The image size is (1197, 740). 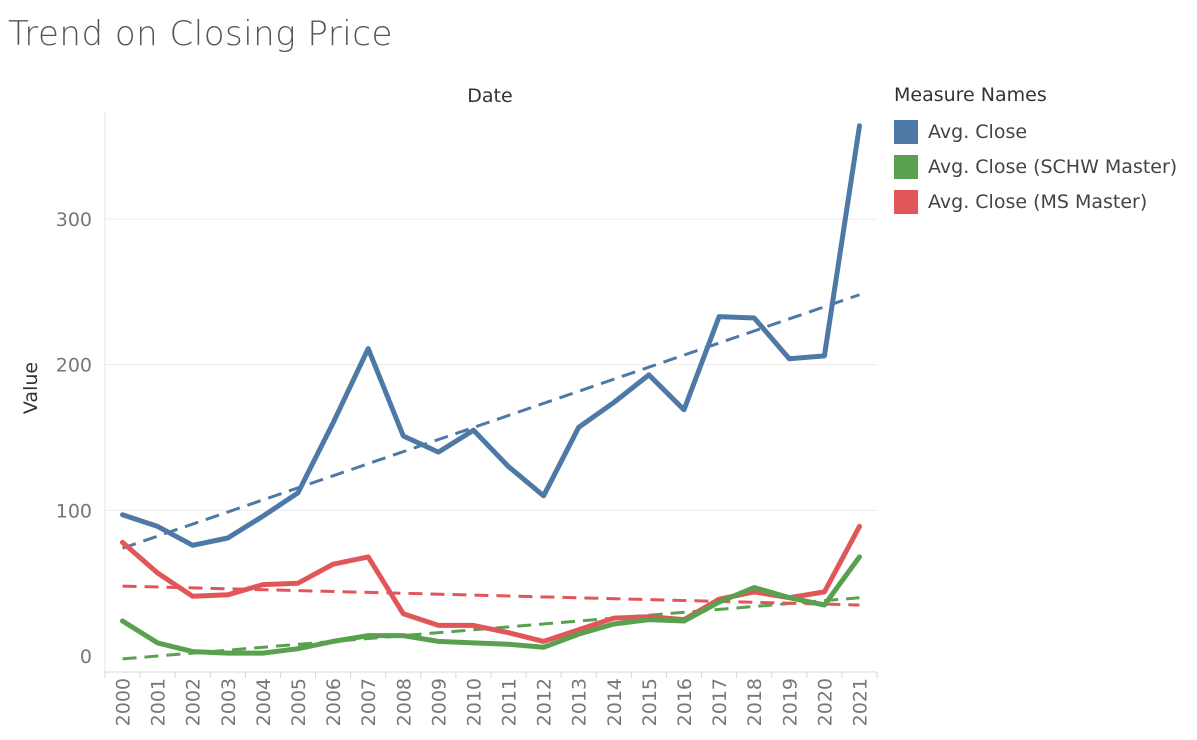 I want to click on y-tick-label: 300, so click(x=74, y=220).